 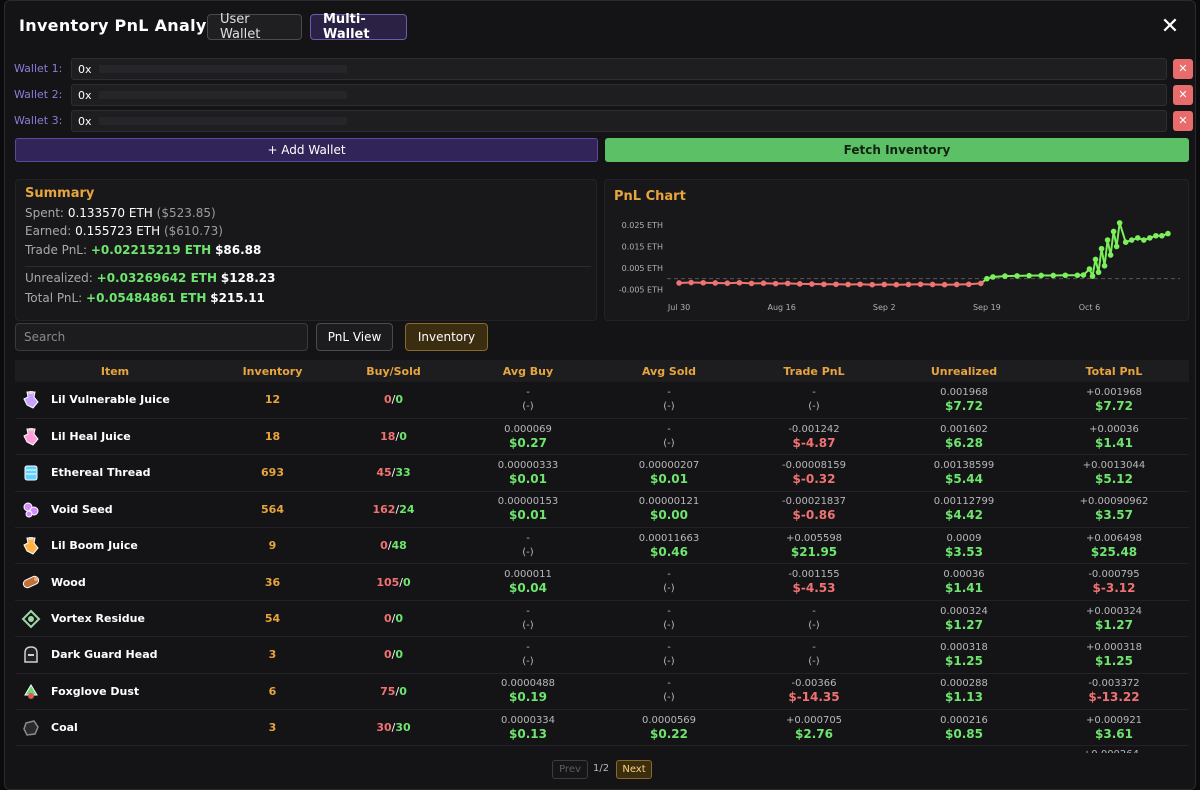 I want to click on tab-pnl-view: PnL View, so click(x=354, y=337).